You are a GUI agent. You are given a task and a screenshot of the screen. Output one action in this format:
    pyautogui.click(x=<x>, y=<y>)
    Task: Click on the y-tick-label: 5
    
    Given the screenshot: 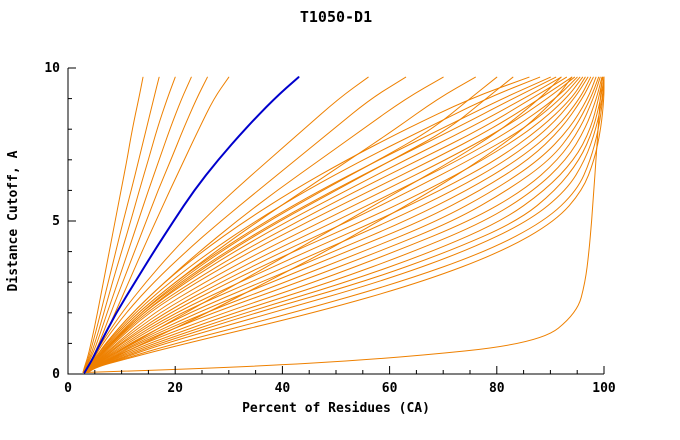 What is the action you would take?
    pyautogui.click(x=56, y=221)
    